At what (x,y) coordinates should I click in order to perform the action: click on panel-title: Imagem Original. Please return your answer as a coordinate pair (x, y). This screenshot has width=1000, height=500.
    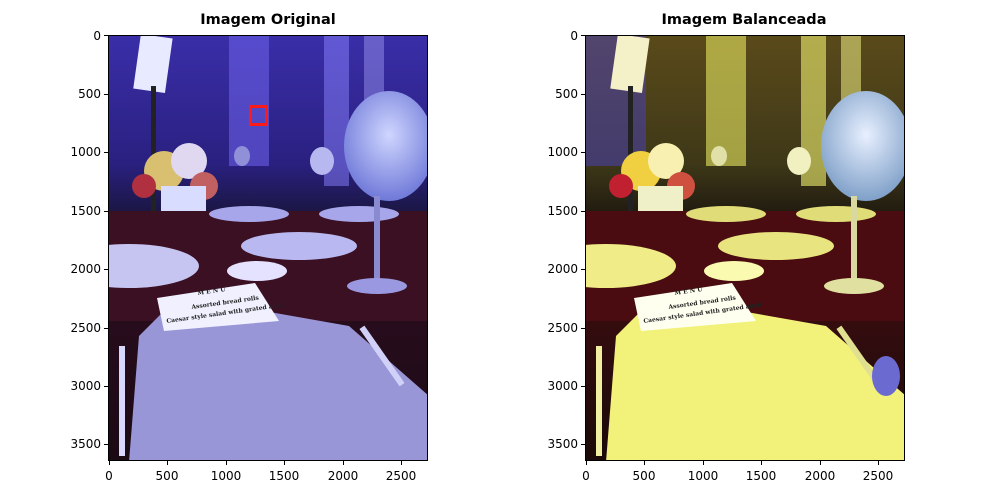
    Looking at the image, I should click on (268, 20).